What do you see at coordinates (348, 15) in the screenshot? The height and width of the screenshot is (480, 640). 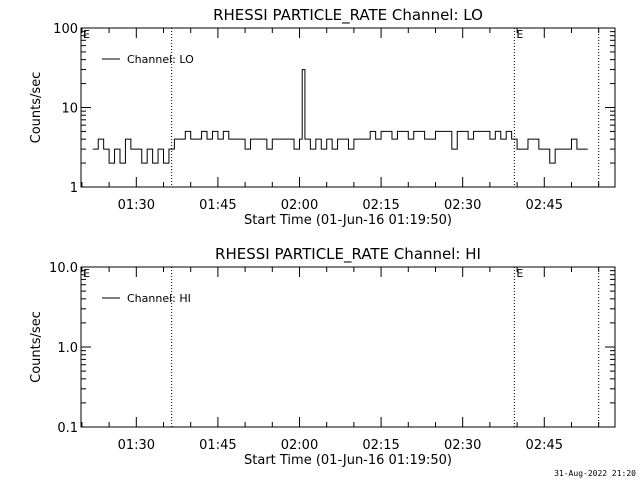 I see `chart-title: RHESSI PARTICLE_RATE Channel: LO` at bounding box center [348, 15].